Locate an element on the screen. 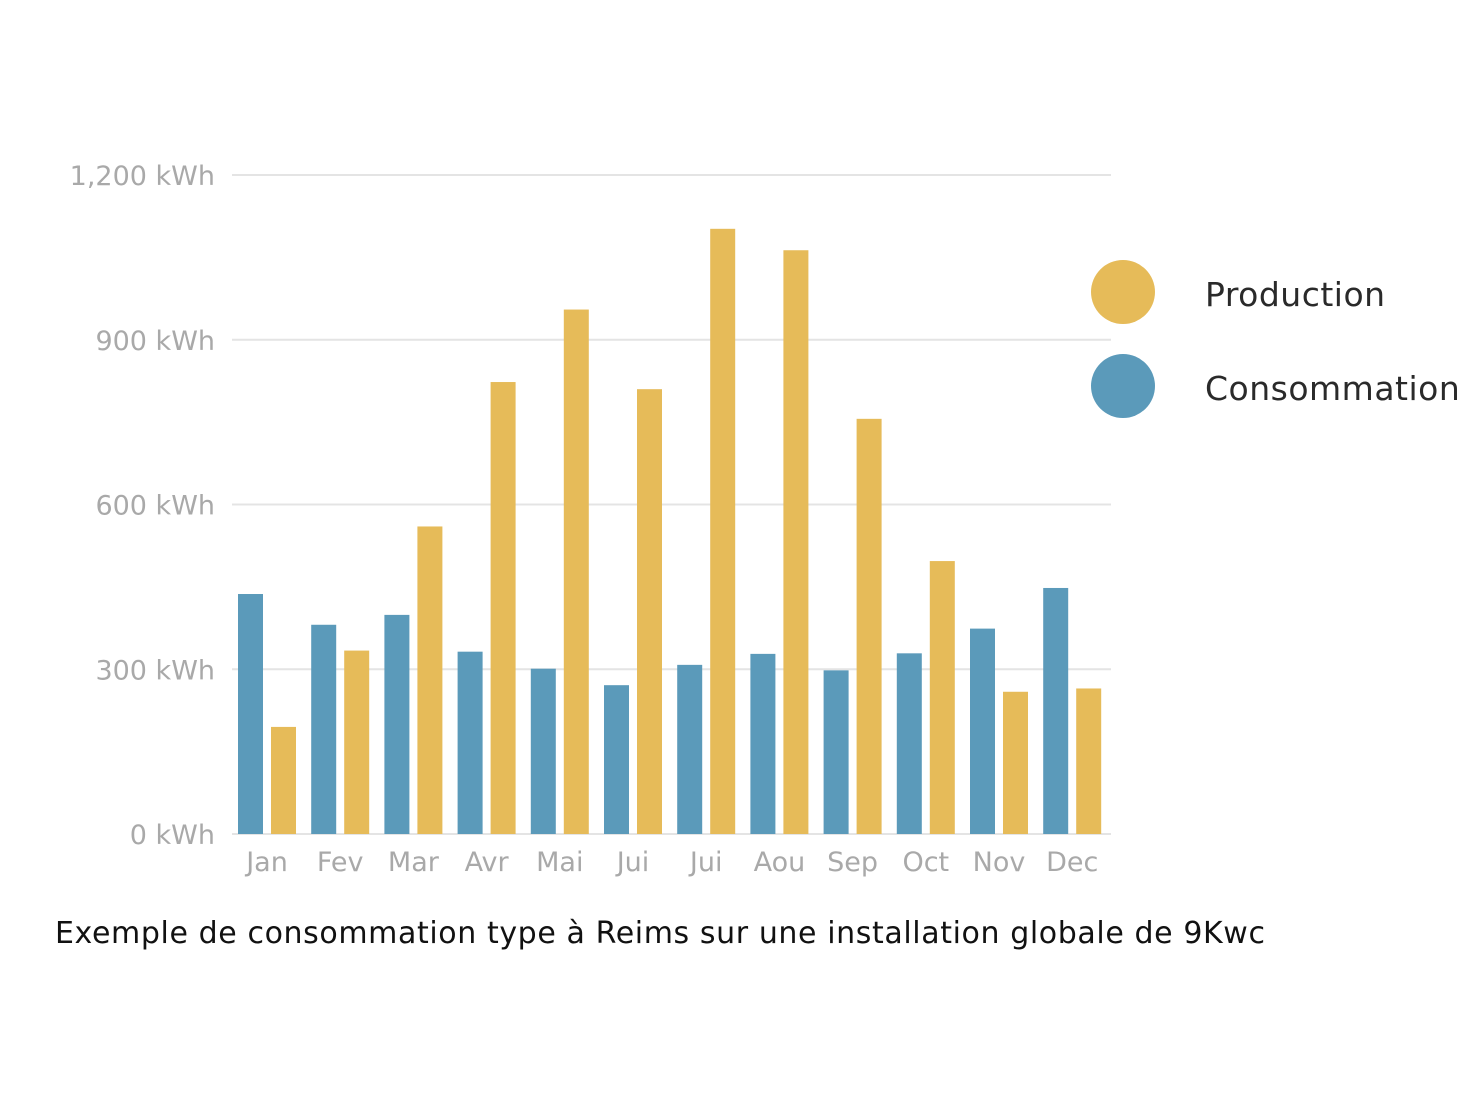 The width and height of the screenshot is (1462, 1097). x-tick-label: Fev is located at coordinates (340, 862).